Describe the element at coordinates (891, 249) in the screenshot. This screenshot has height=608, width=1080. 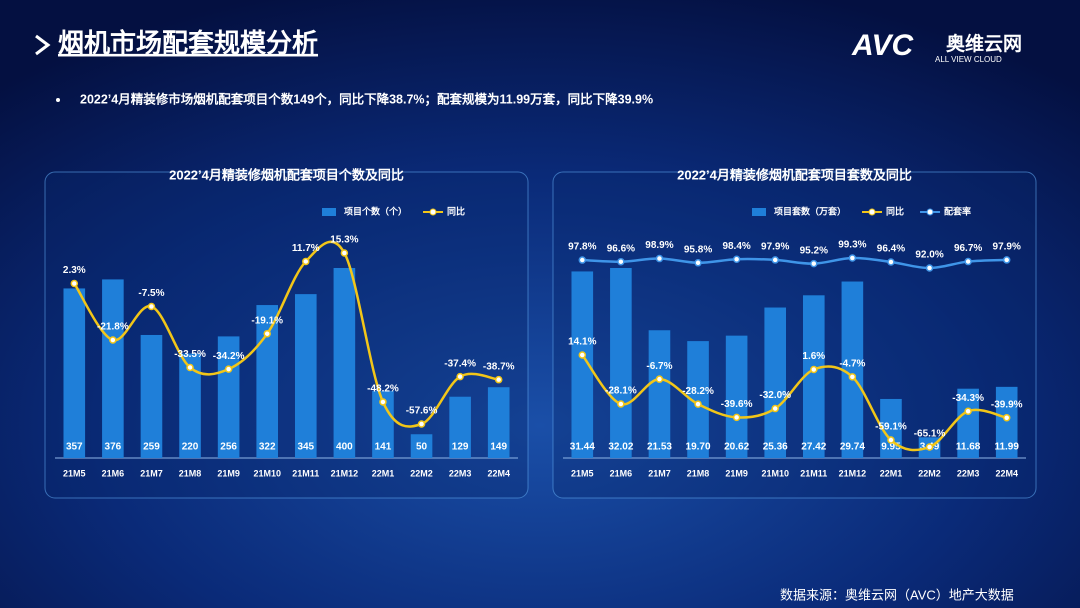
I see `line-label: 96.4%` at that location.